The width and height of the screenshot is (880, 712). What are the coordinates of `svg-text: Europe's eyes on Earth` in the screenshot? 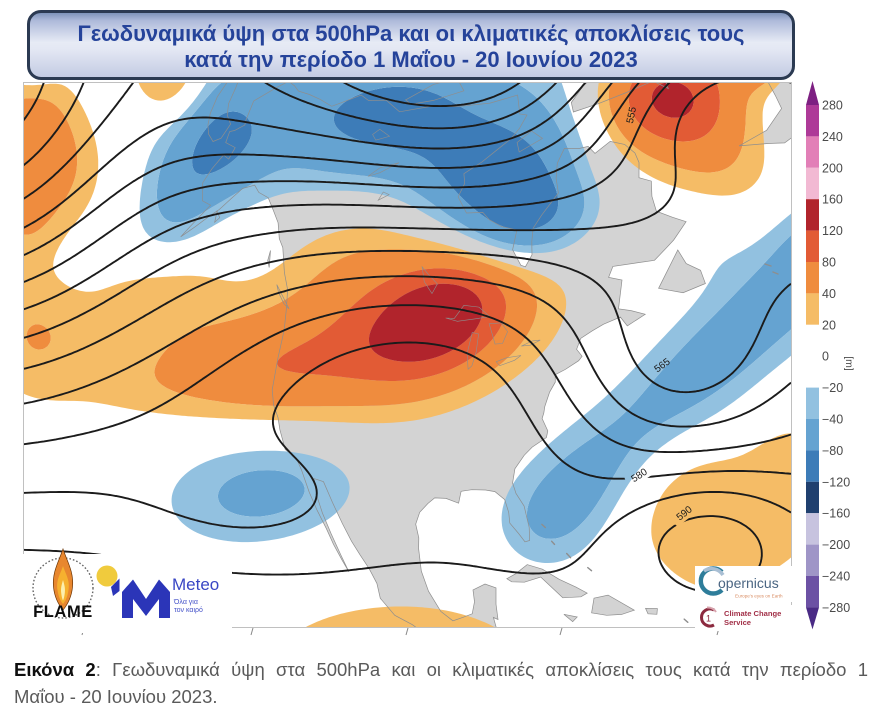 It's located at (759, 596).